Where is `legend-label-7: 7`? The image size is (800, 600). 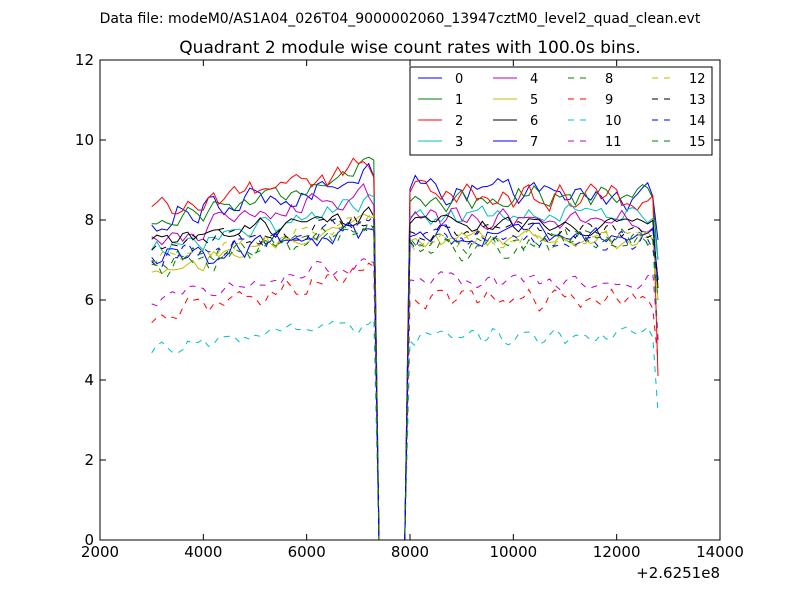
legend-label-7: 7 is located at coordinates (534, 142).